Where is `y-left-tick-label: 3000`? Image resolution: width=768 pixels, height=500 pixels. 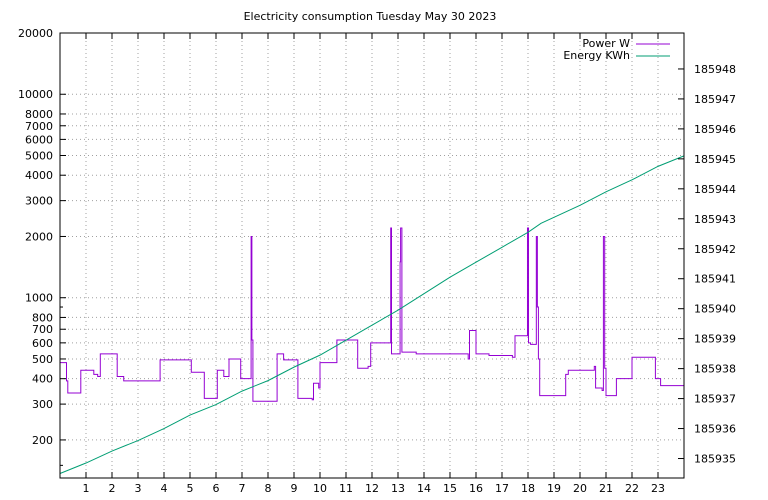 y-left-tick-label: 3000 is located at coordinates (39, 201).